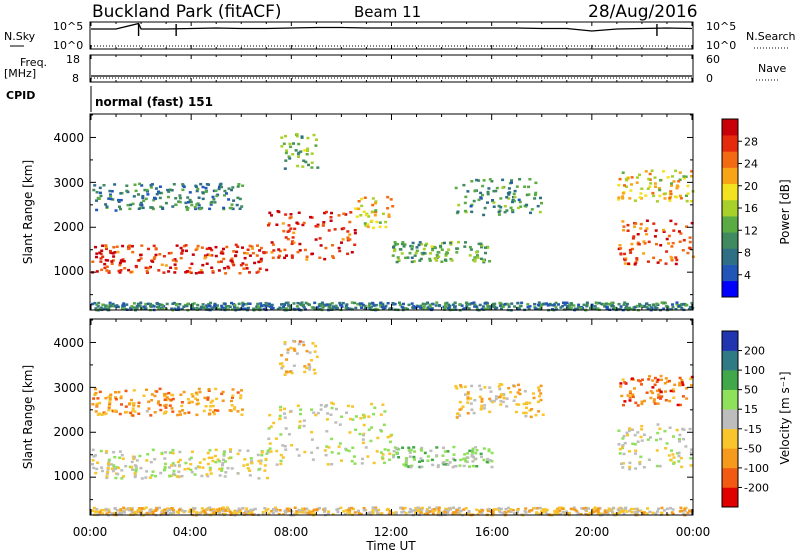 Image resolution: width=800 pixels, height=554 pixels. Describe the element at coordinates (785, 211) in the screenshot. I see `power-colorbar-label: Power [dB]` at that location.